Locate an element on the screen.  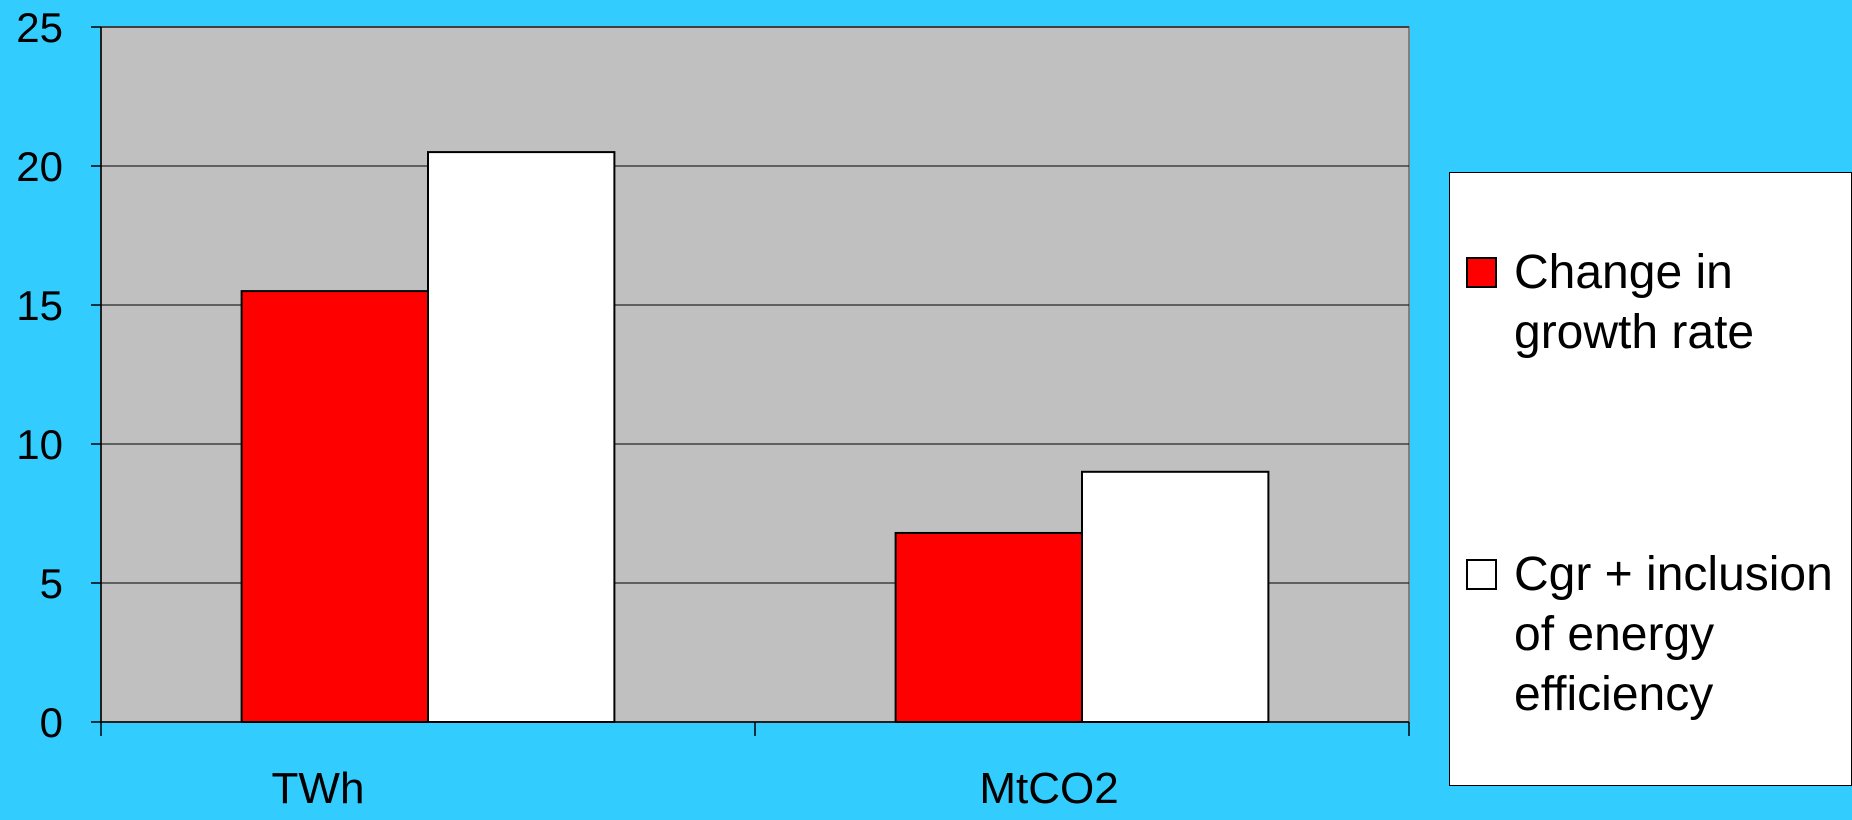
y-tick-label-5: 5 is located at coordinates (51, 583).